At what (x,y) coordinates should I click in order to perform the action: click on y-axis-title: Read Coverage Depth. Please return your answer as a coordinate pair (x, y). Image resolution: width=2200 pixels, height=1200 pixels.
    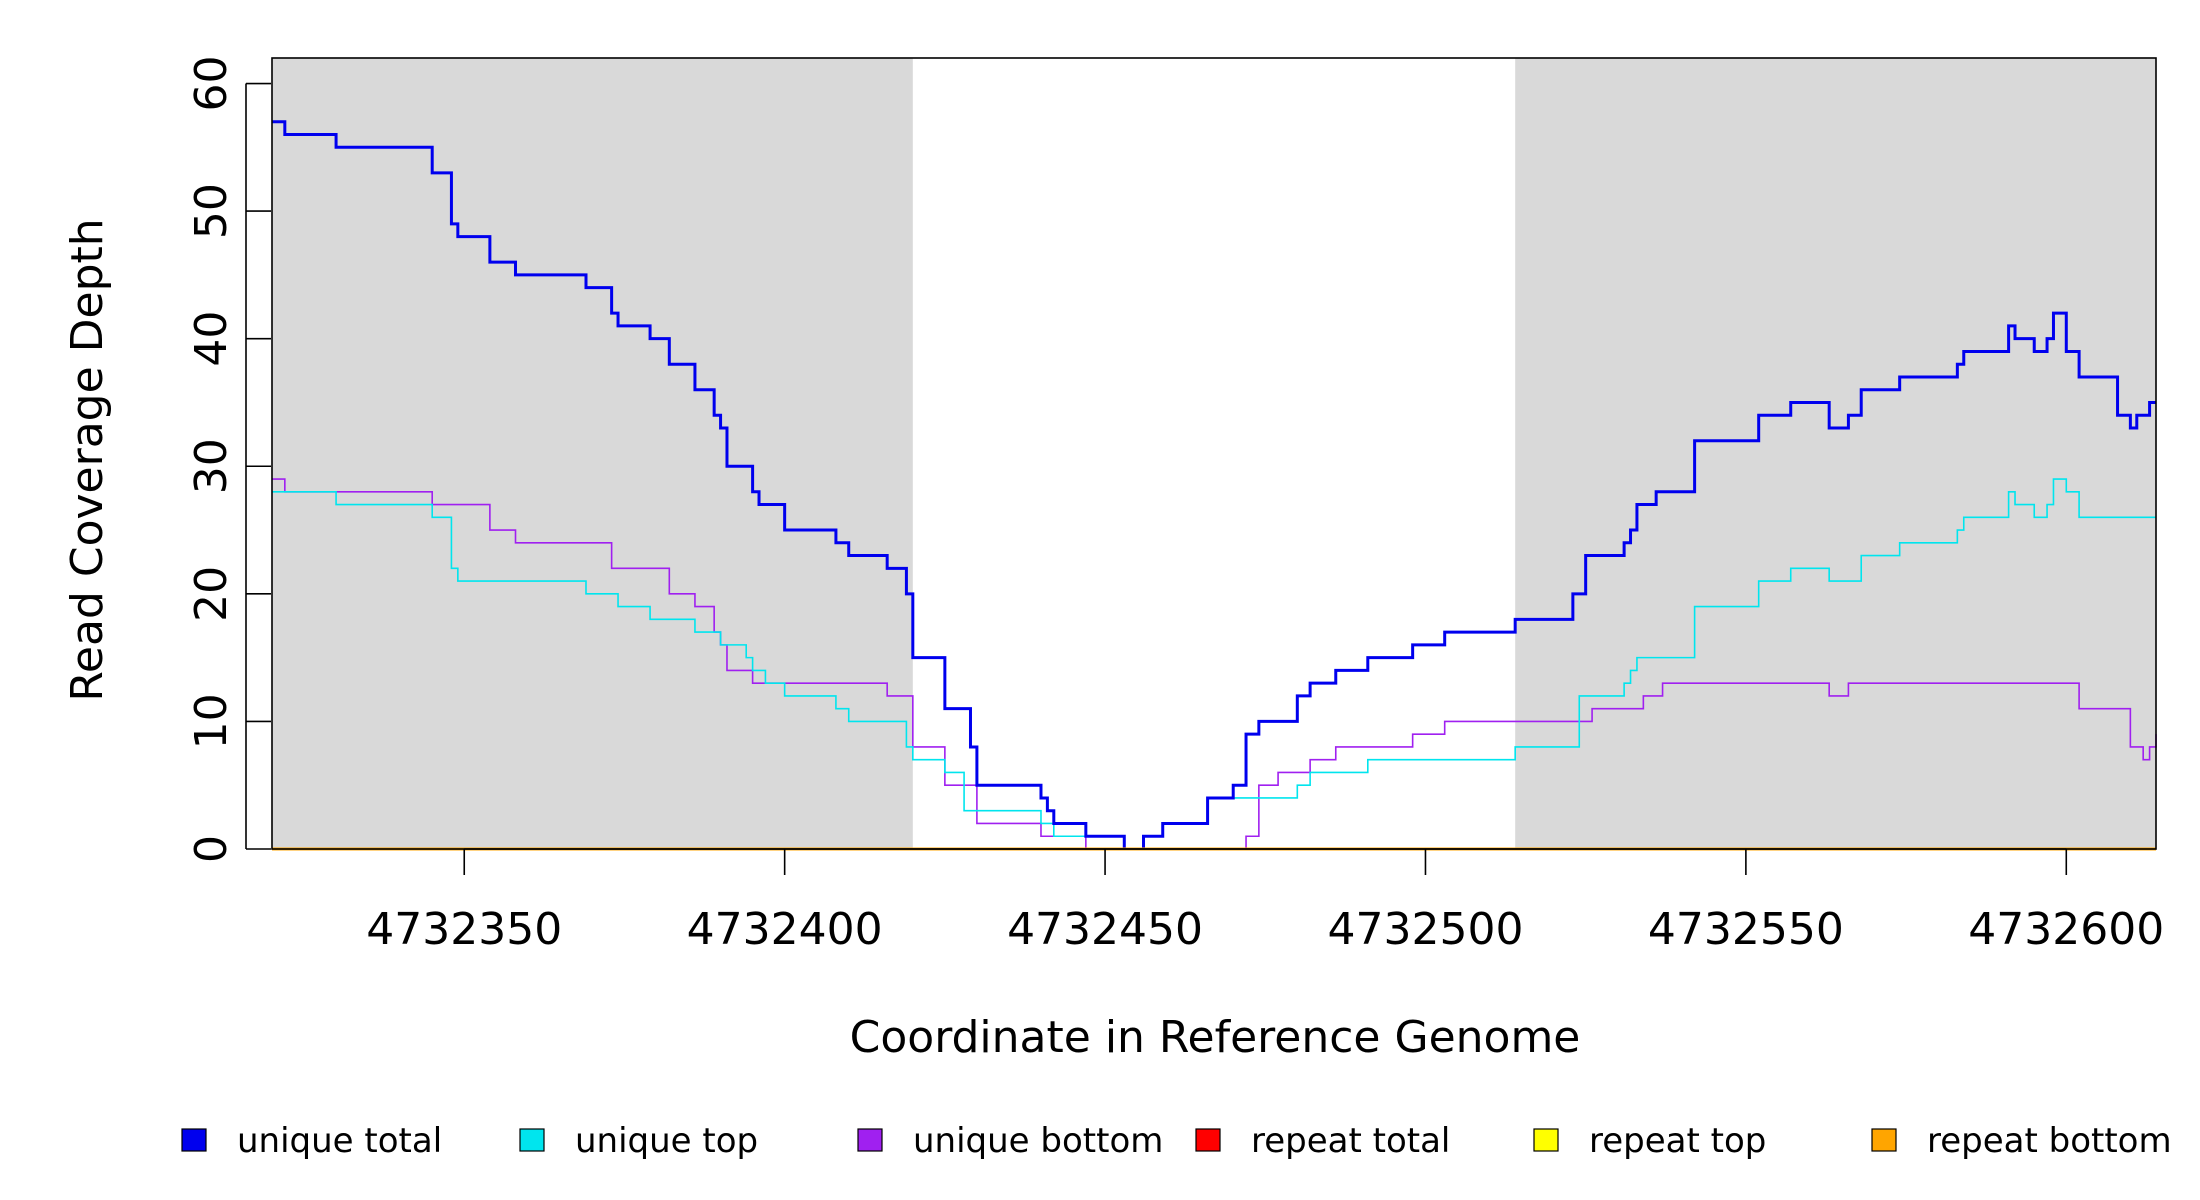
    Looking at the image, I should click on (87, 459).